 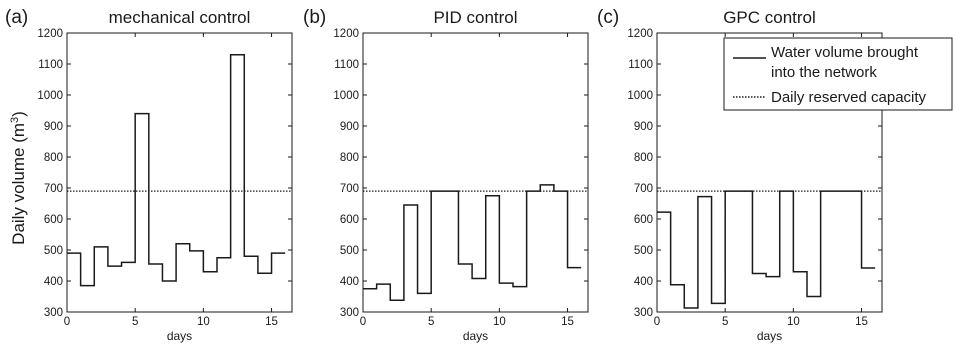 I want to click on y-axis-label-main: Daily volume (m, so click(x=18, y=184).